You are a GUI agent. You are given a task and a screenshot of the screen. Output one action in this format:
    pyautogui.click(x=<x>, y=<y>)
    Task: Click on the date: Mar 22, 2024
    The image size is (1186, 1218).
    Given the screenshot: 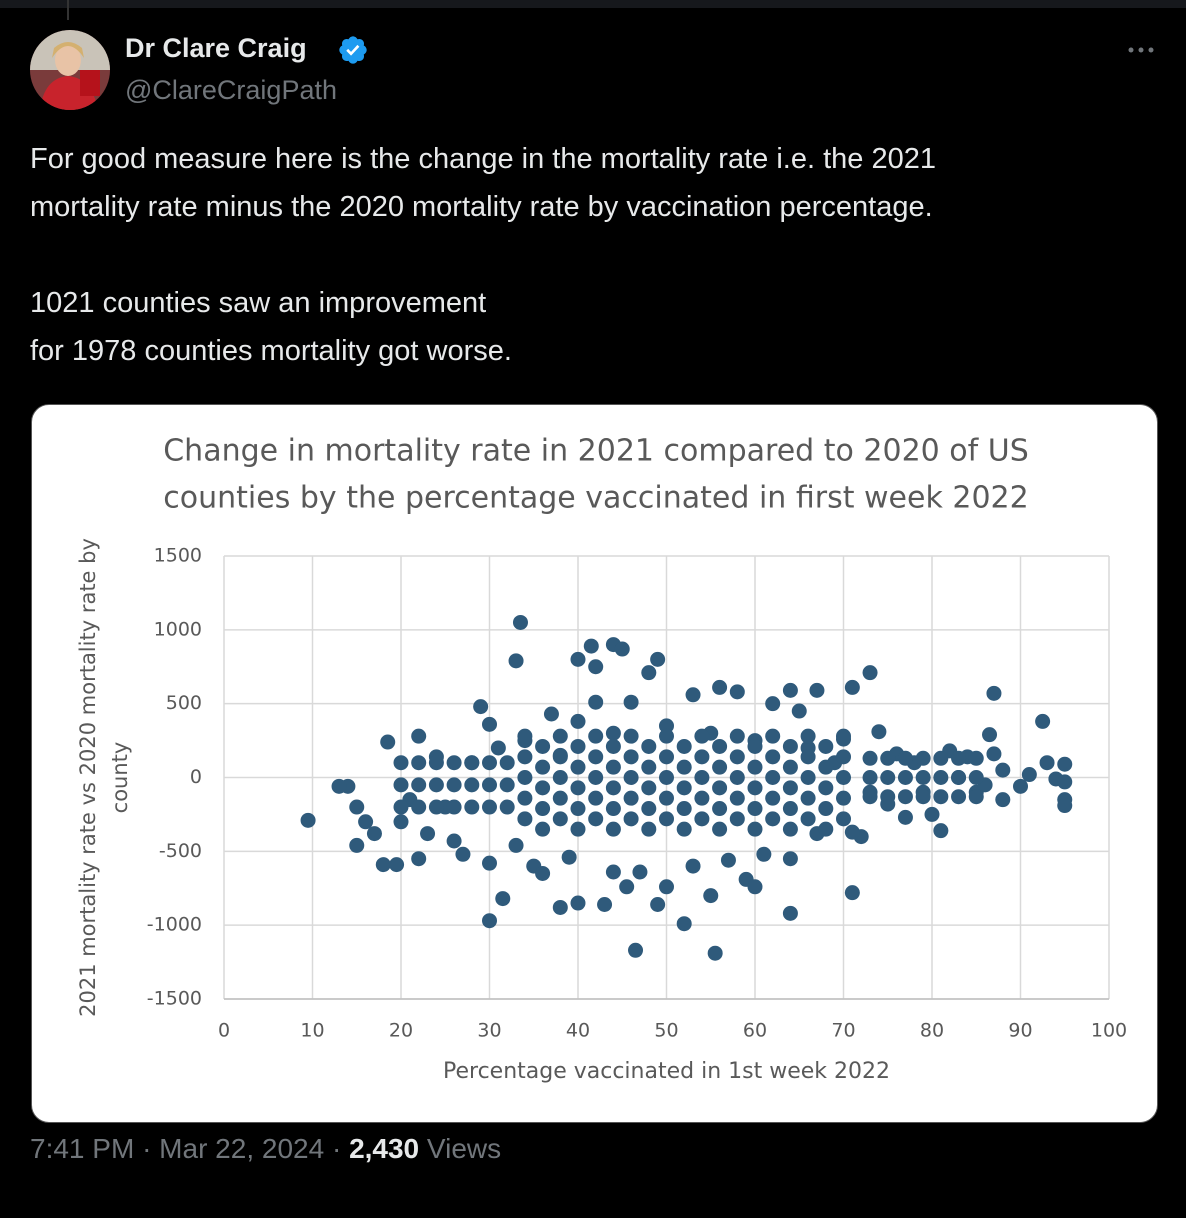 What is the action you would take?
    pyautogui.click(x=242, y=1148)
    